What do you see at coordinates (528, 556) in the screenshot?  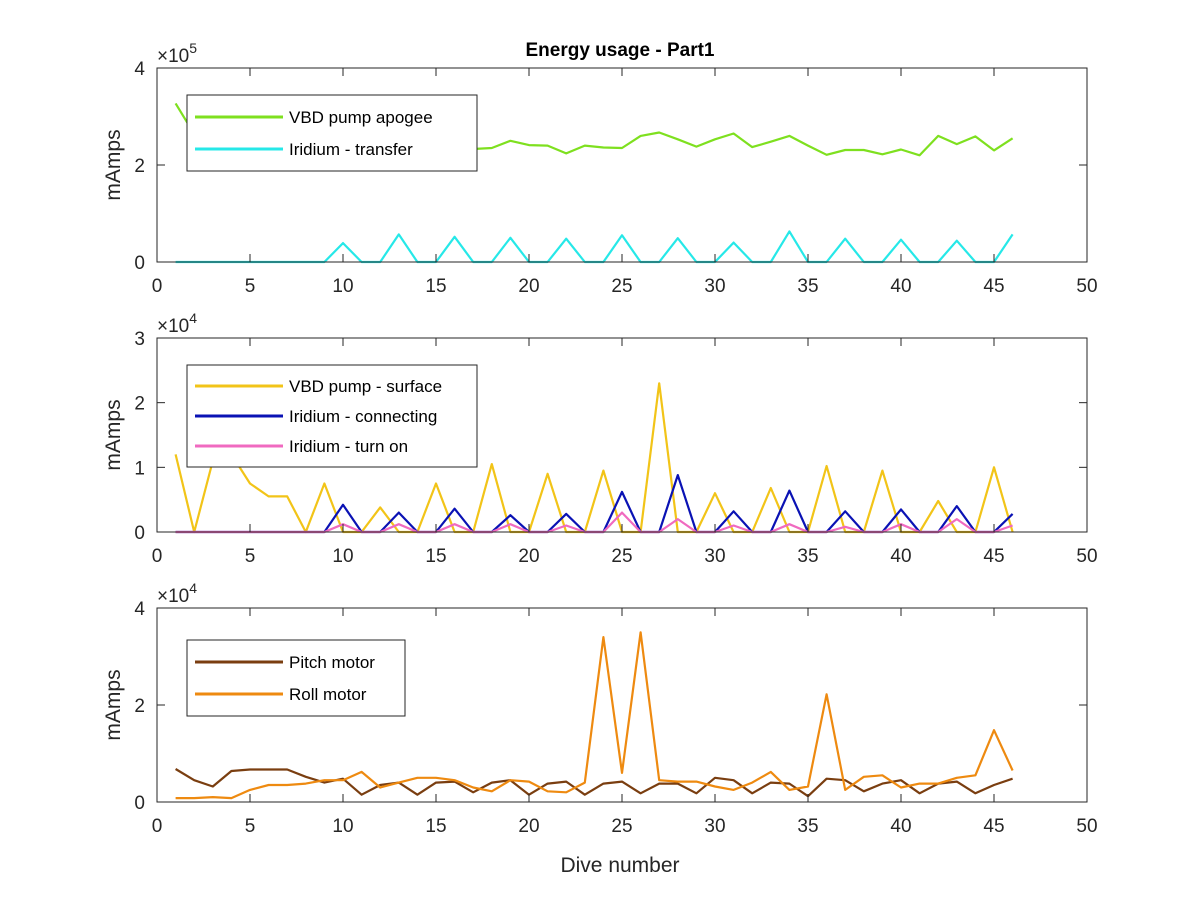 I see `x-tick-label-2-4: 20` at bounding box center [528, 556].